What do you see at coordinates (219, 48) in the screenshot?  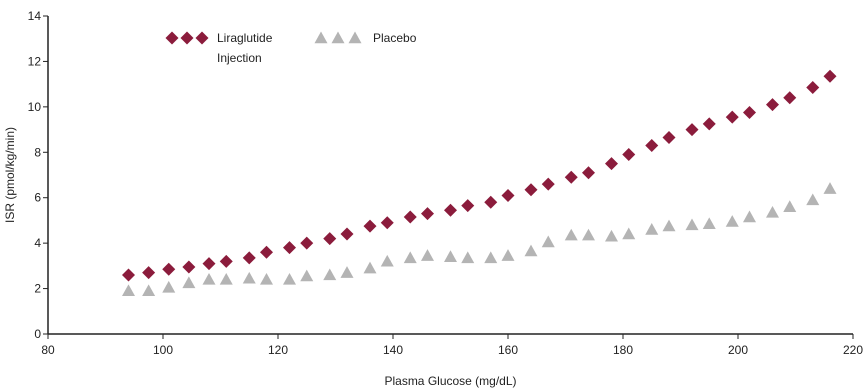 I see `legend-item-liraglutide: Liraglutide Injection` at bounding box center [219, 48].